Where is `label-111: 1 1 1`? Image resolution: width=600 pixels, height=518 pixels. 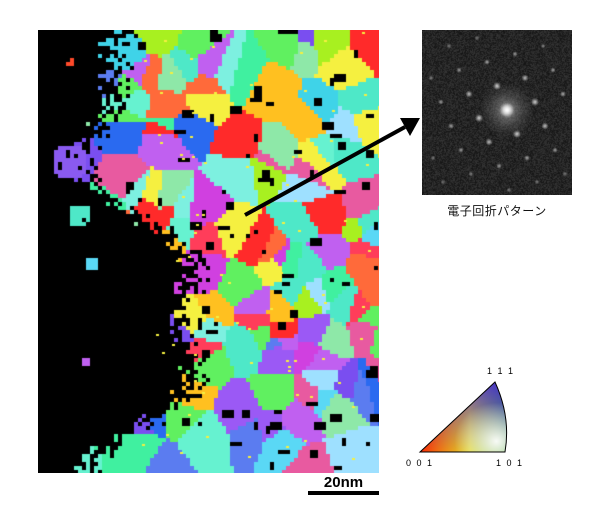 label-111: 1 1 1 is located at coordinates (501, 371).